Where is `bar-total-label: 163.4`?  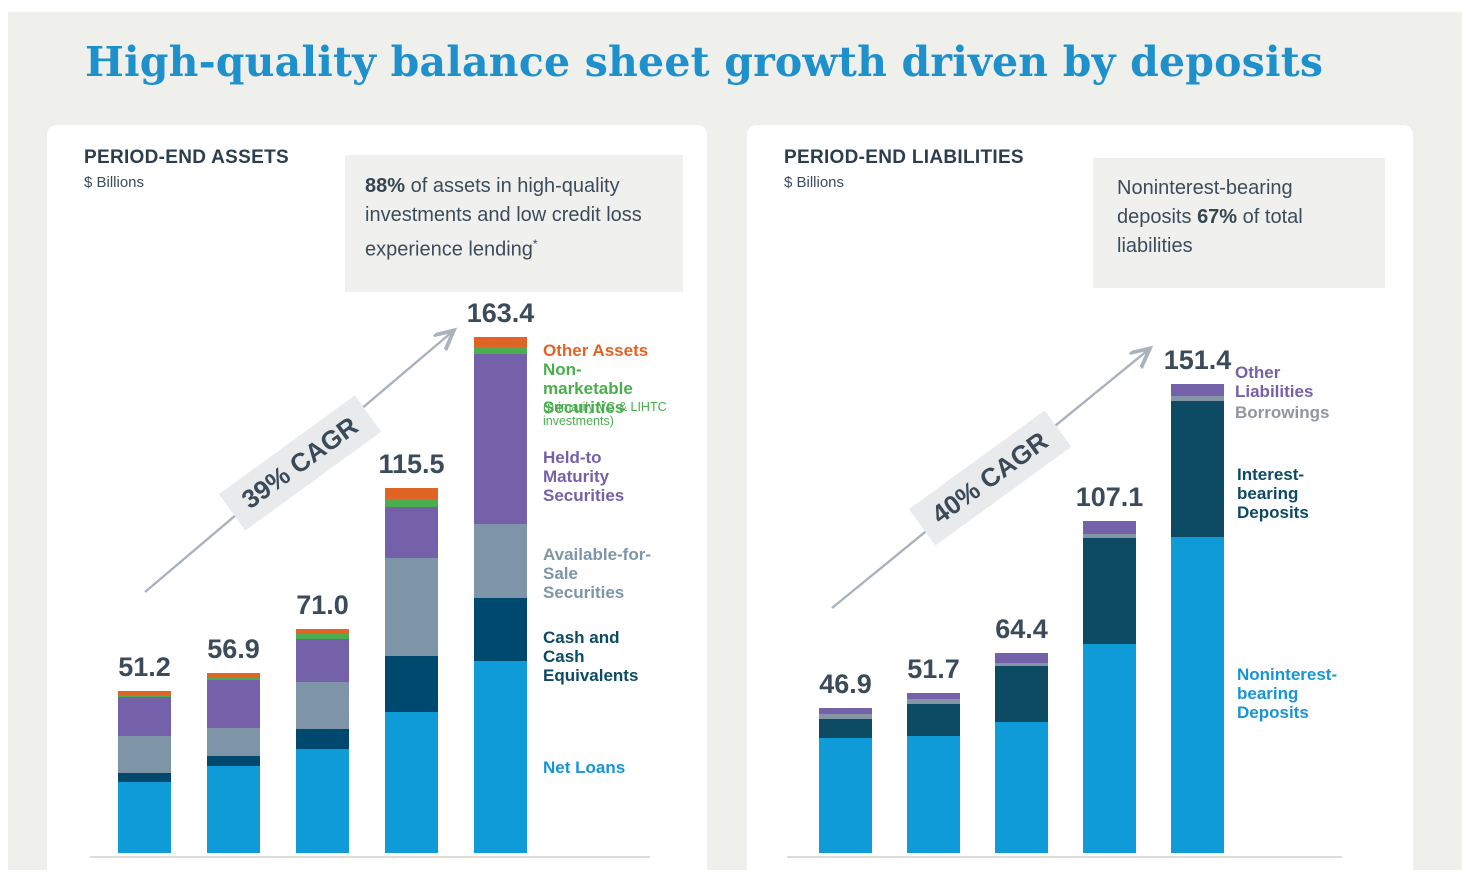
bar-total-label: 163.4 is located at coordinates (501, 313).